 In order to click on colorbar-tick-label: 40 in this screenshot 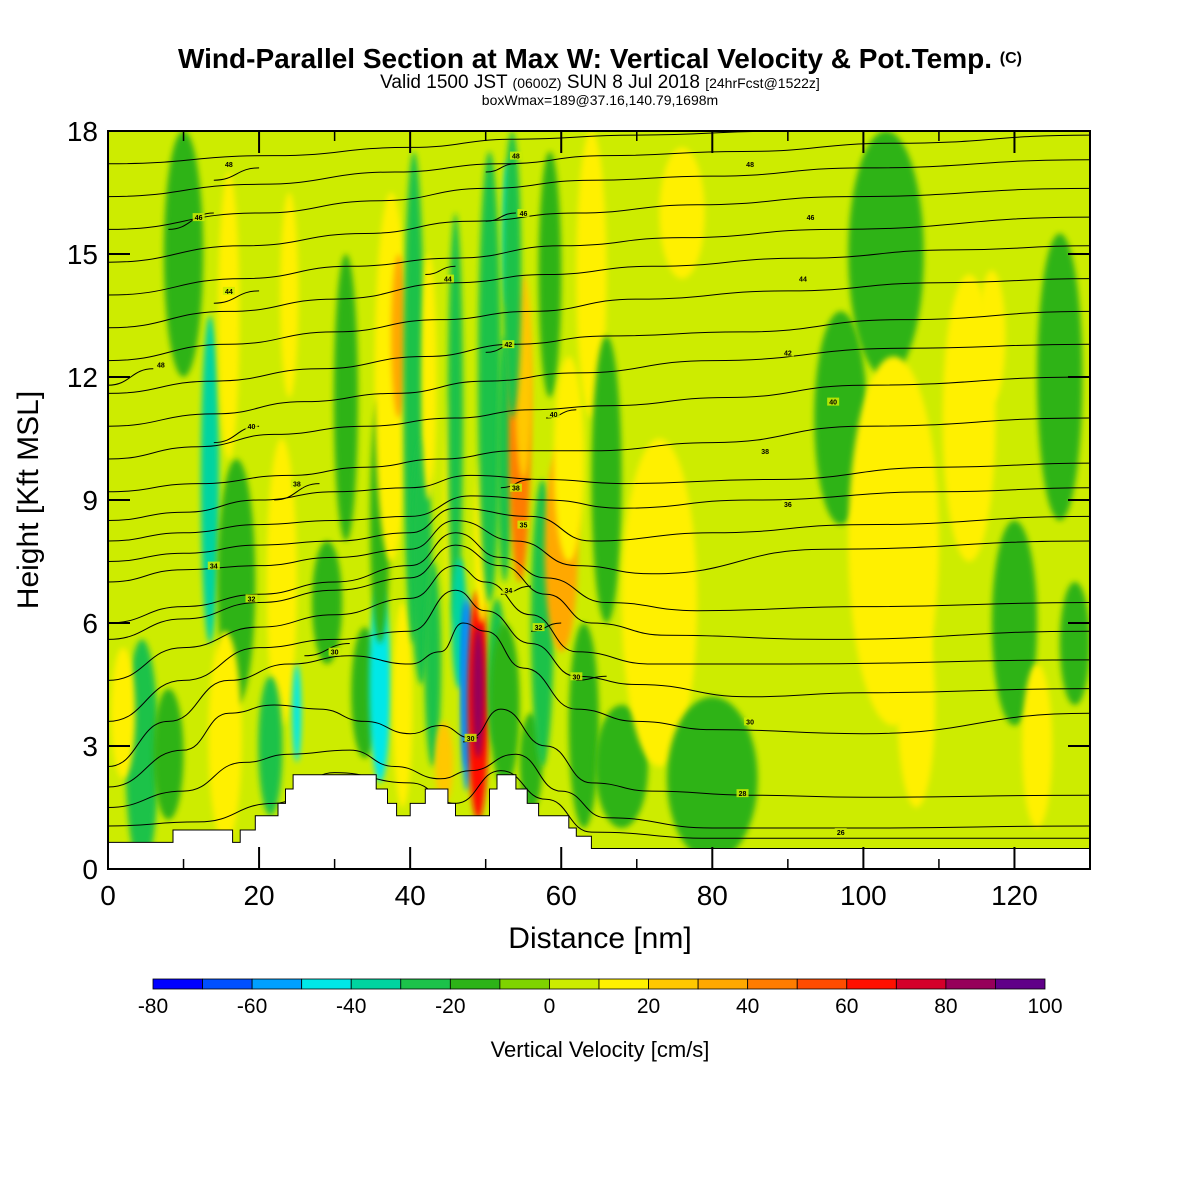, I will do `click(747, 1006)`.